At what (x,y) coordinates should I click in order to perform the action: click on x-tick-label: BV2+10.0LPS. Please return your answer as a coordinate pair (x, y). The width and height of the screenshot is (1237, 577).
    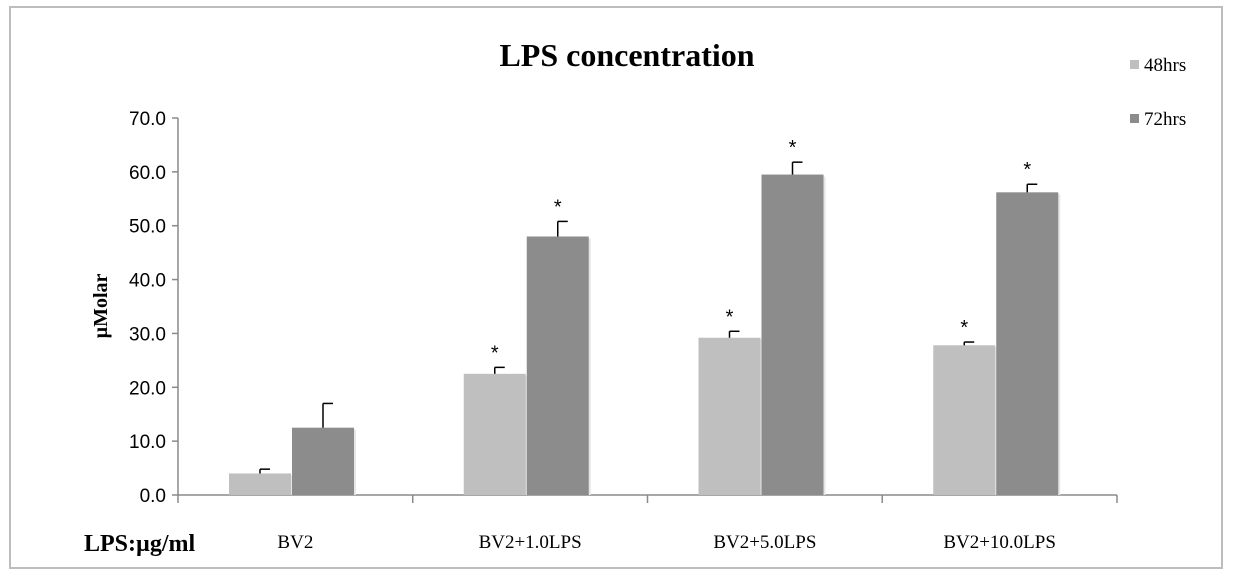
    Looking at the image, I should click on (999, 542).